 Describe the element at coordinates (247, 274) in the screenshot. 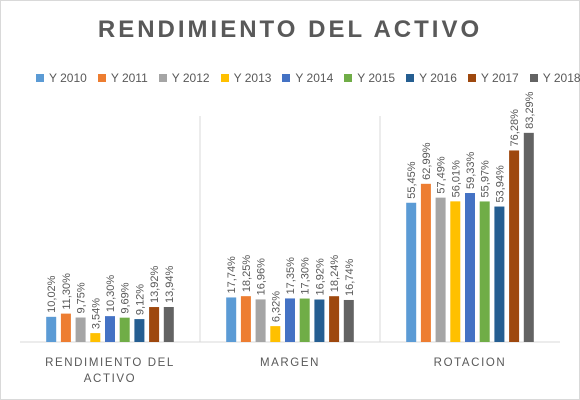

I see `data-label: 18,25%` at that location.